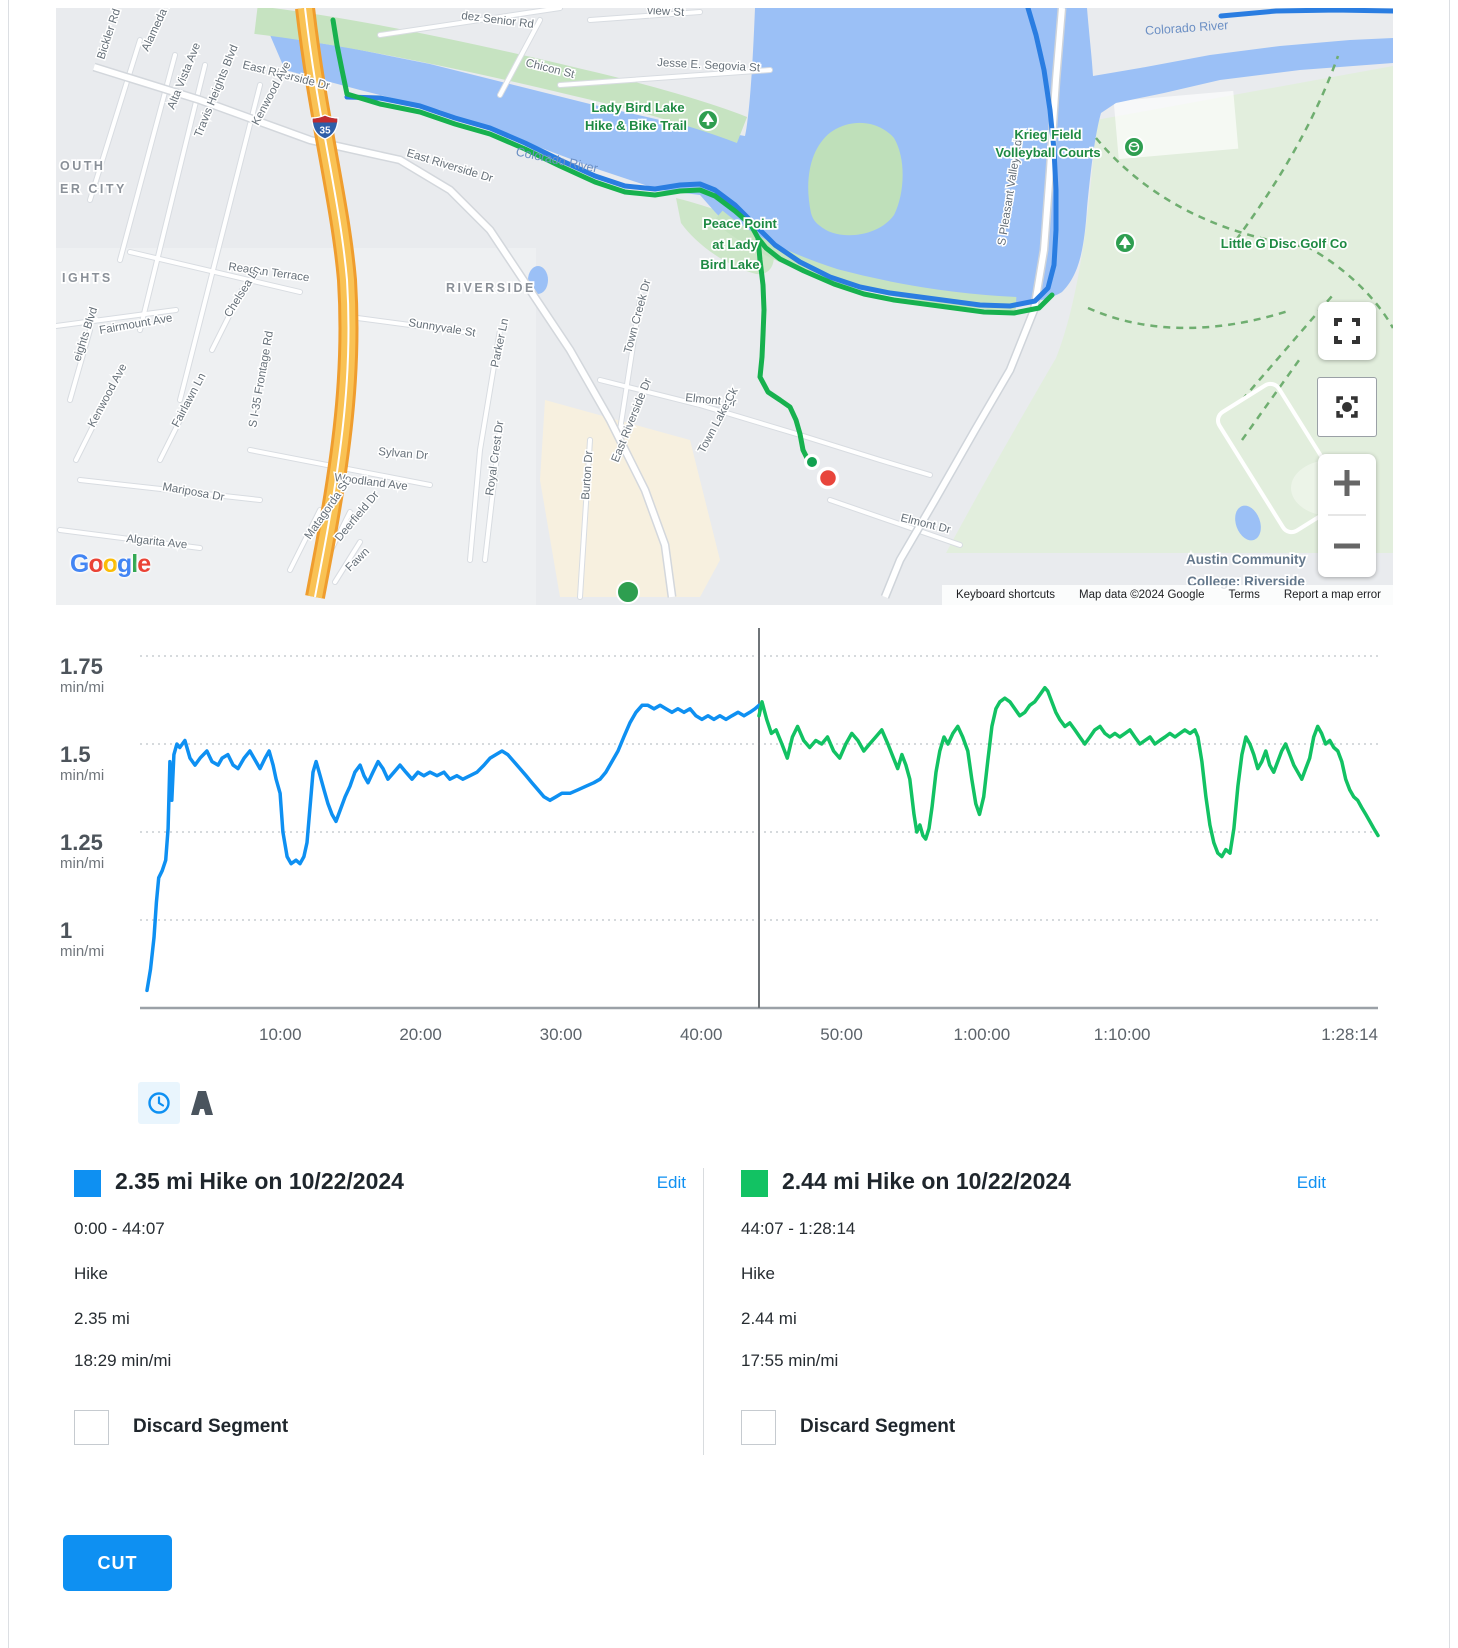  I want to click on attribution-link: Report a map error, so click(1332, 595).